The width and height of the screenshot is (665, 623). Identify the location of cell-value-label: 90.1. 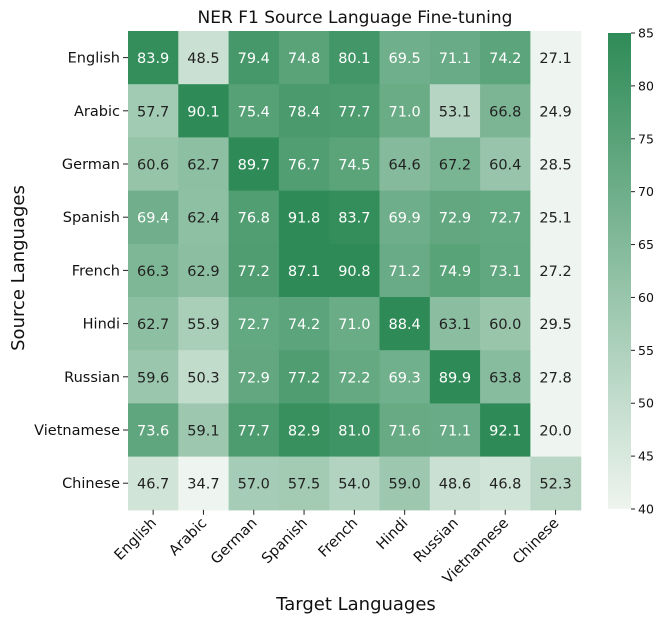
(203, 112).